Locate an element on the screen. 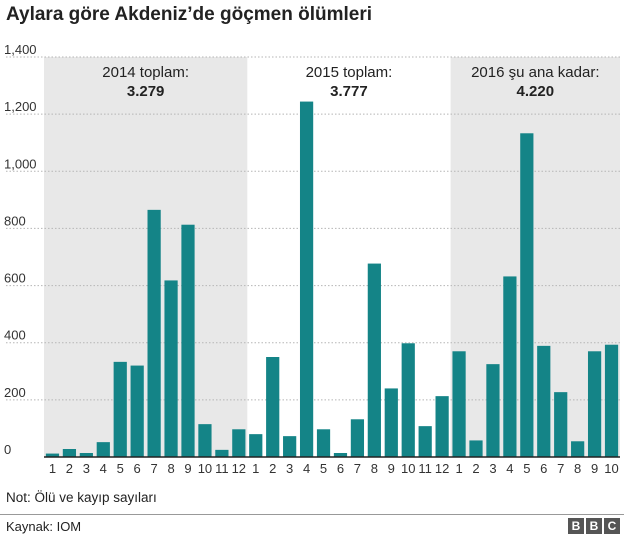 This screenshot has width=624, height=539. y-tick-label: 0 is located at coordinates (7, 449).